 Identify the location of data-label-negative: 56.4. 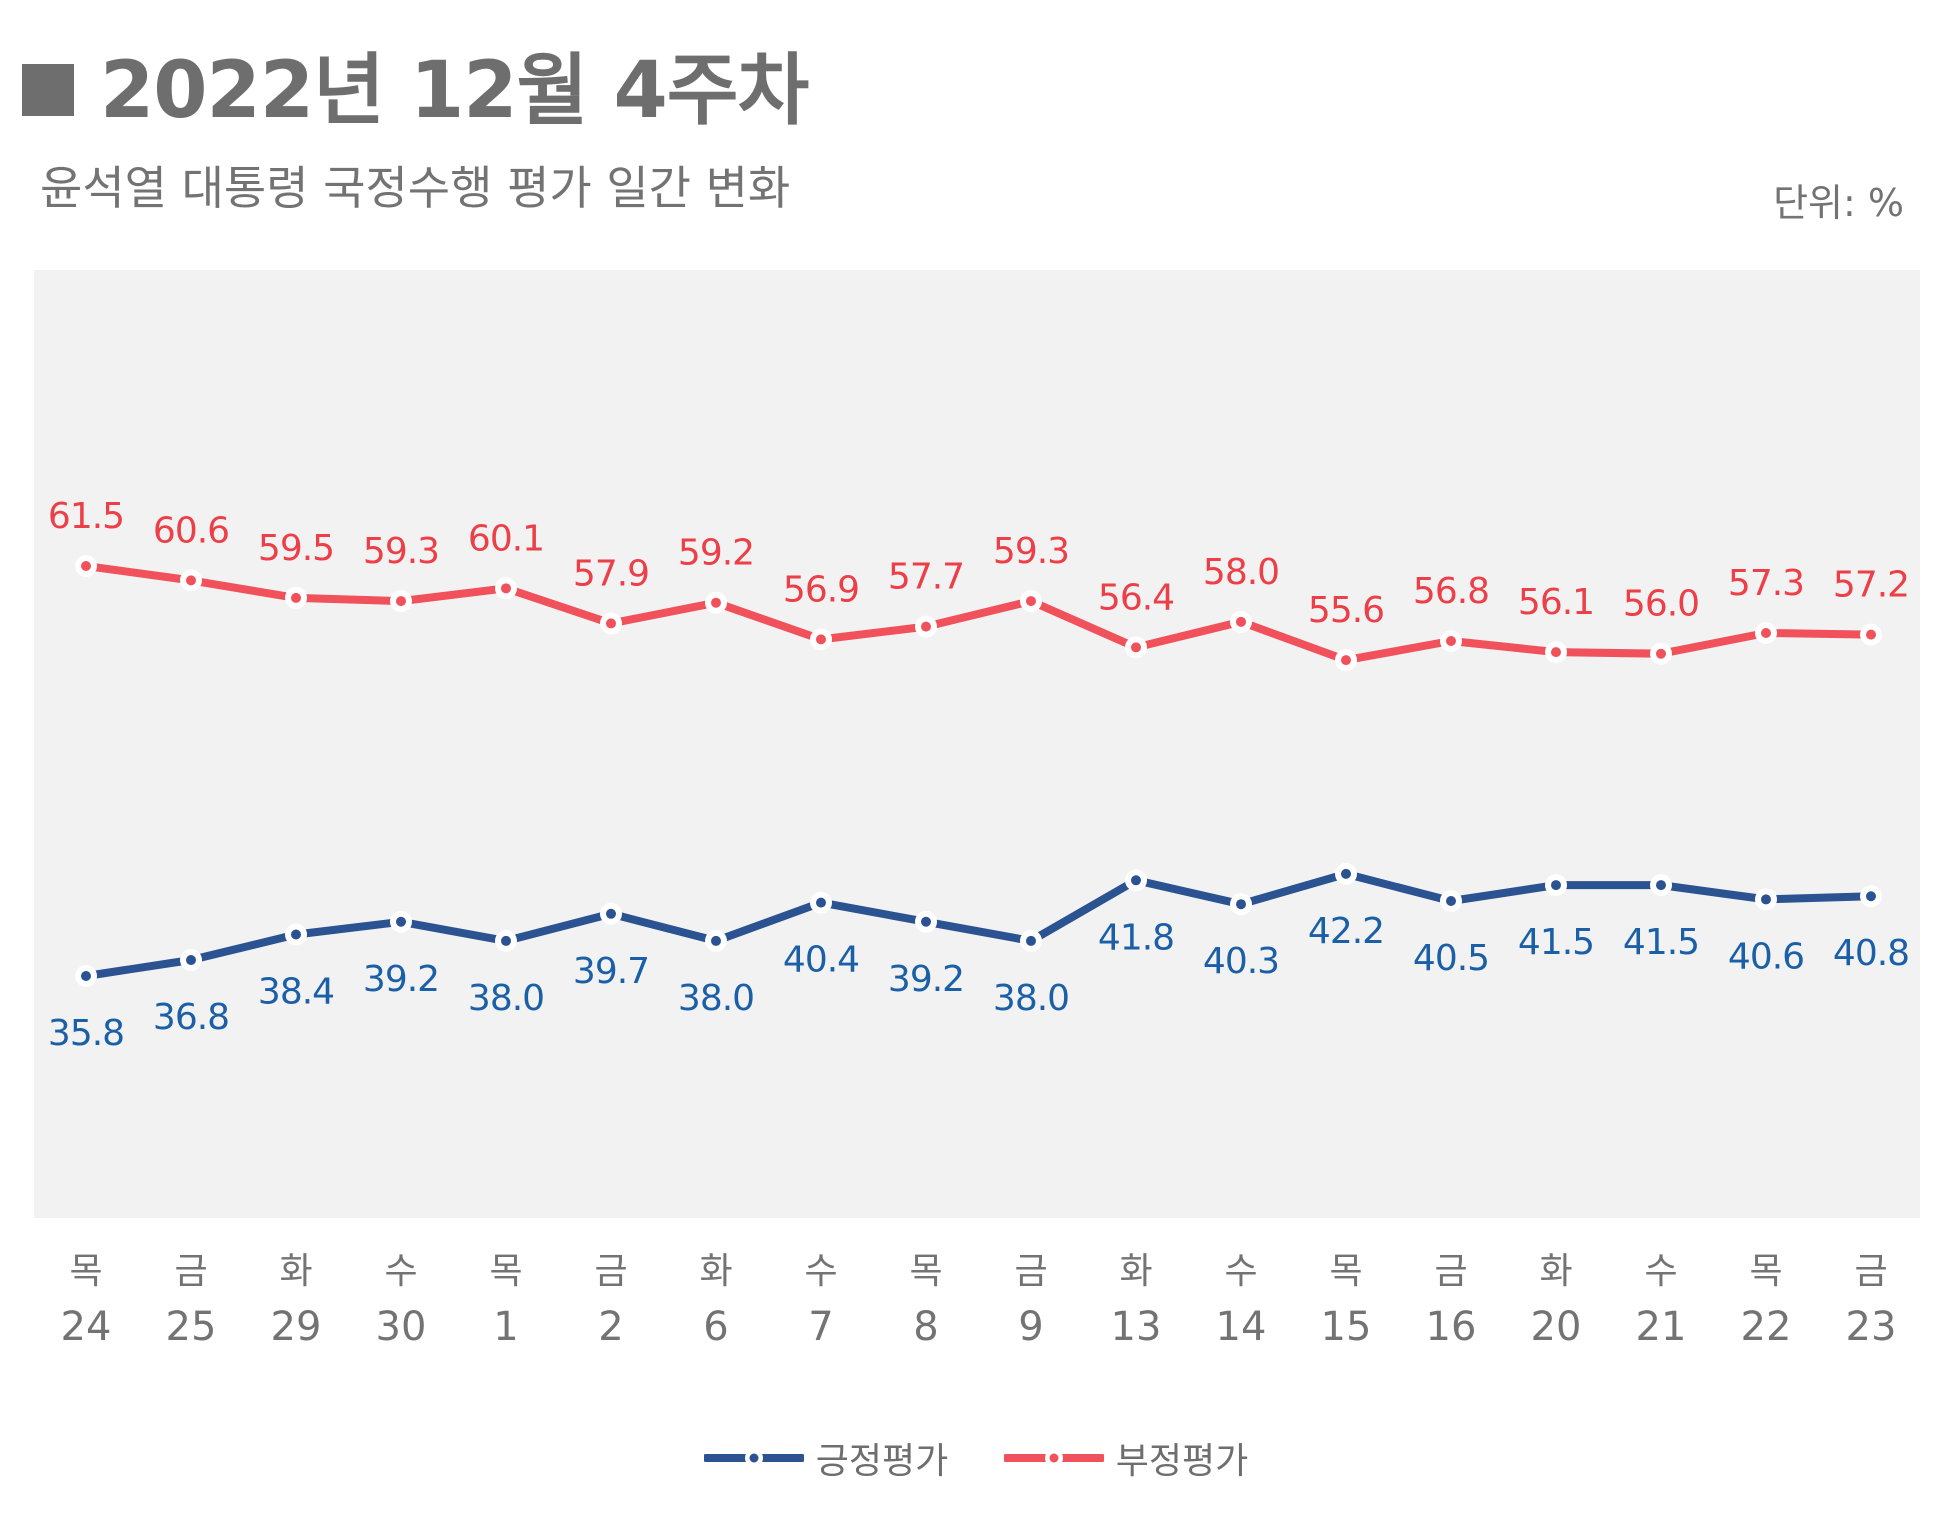
(1136, 597).